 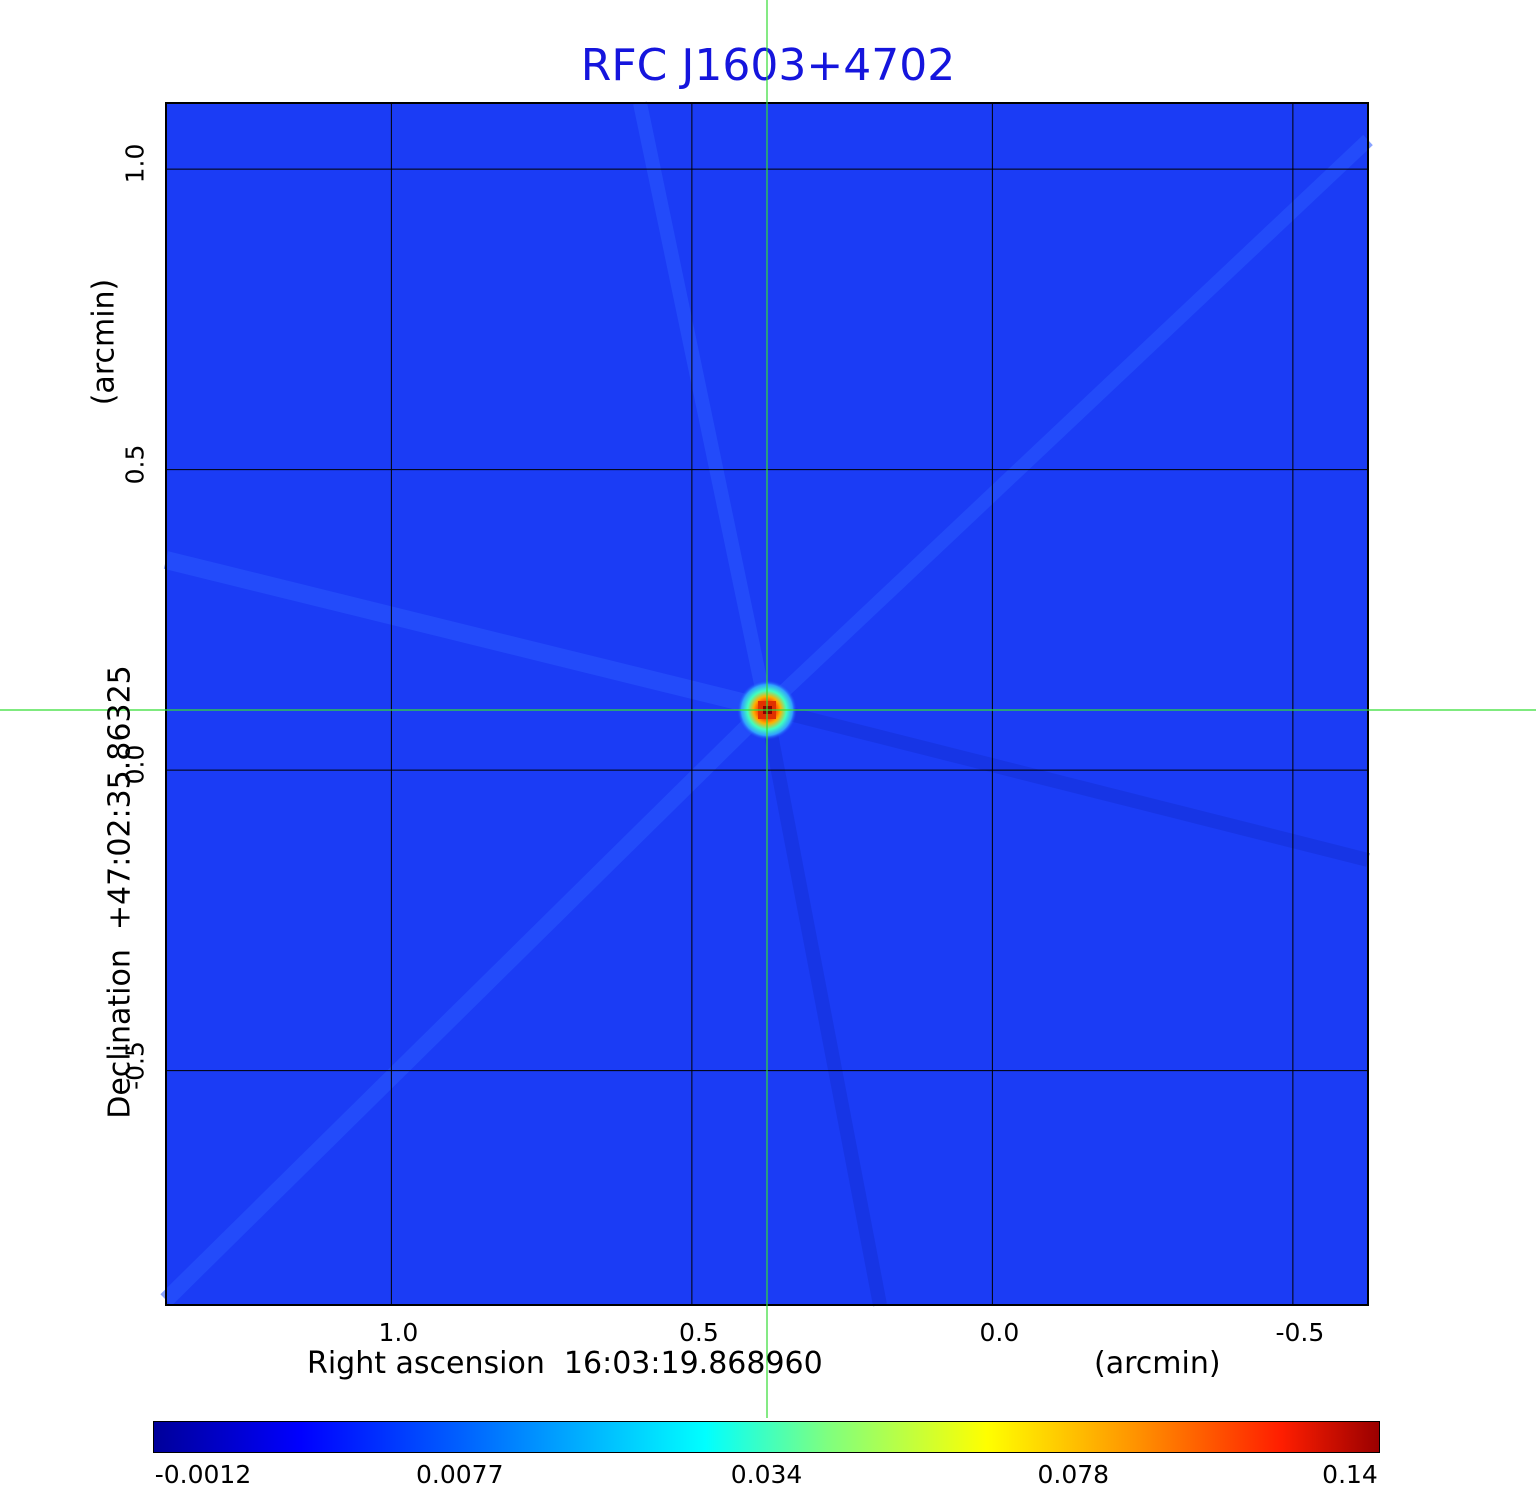 I want to click on x-tick-label: 0.0, so click(x=999, y=1332).